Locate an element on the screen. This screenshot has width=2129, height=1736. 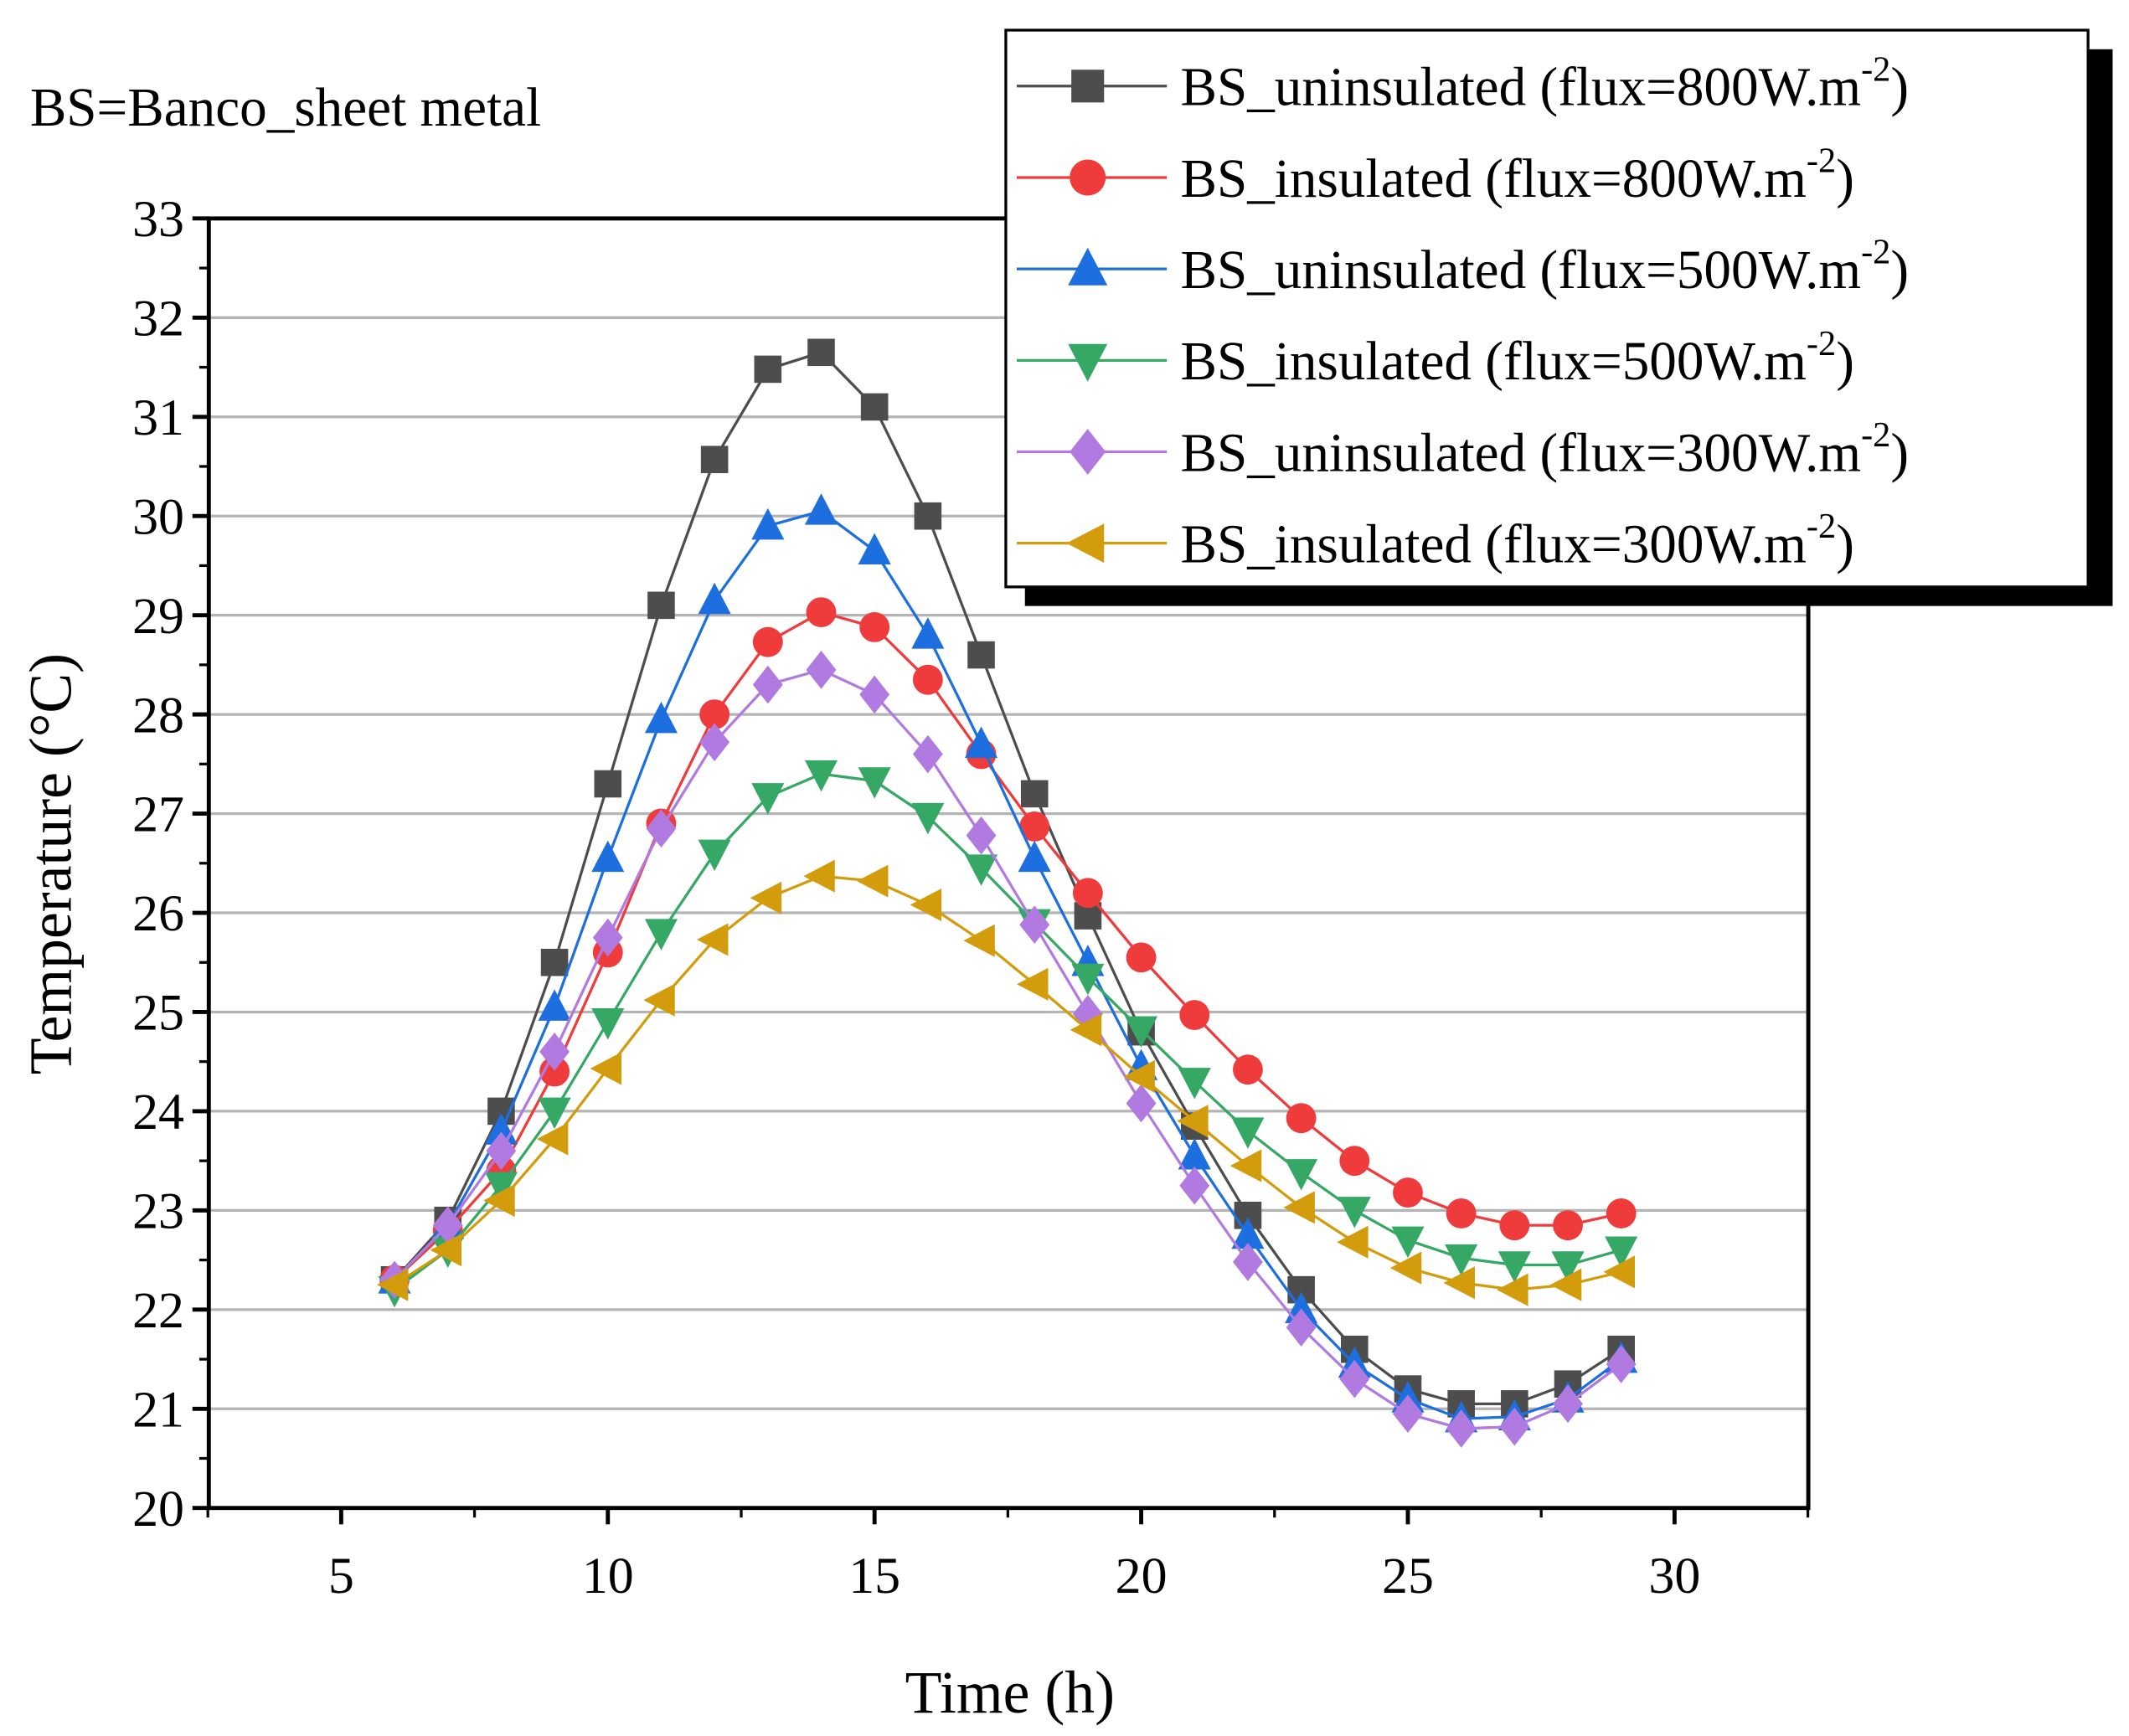
y-tick-label: 27 is located at coordinates (158, 814).